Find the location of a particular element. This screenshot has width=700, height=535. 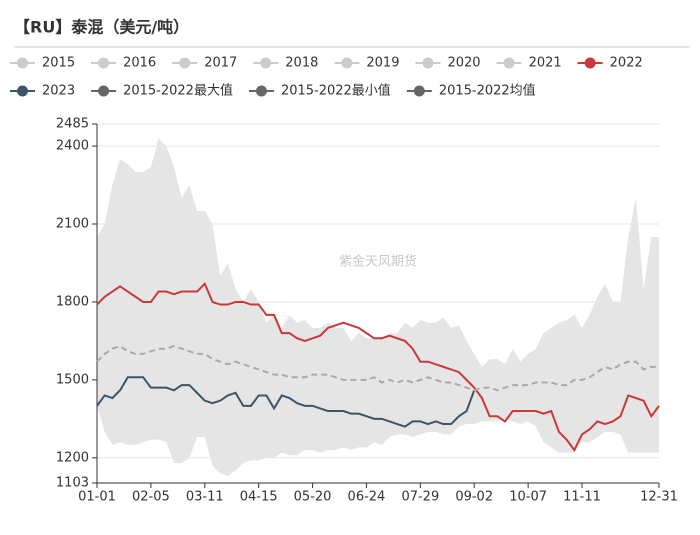

legend-item: 2022 is located at coordinates (610, 63).